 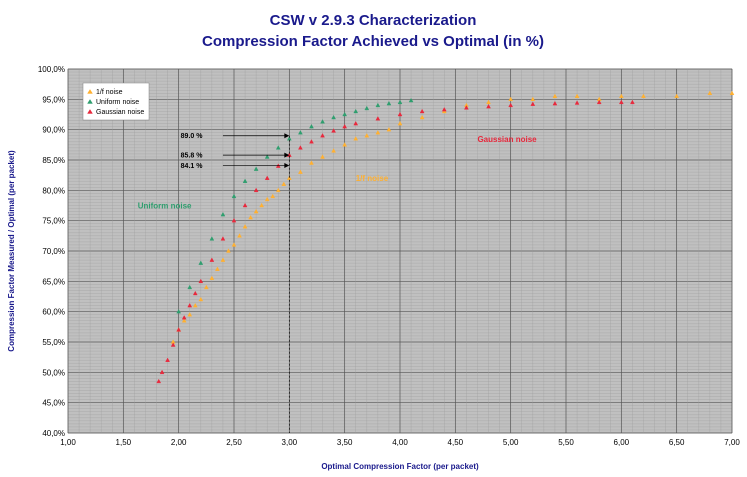 I want to click on y-tick-label: 70,0%, so click(x=53, y=251).